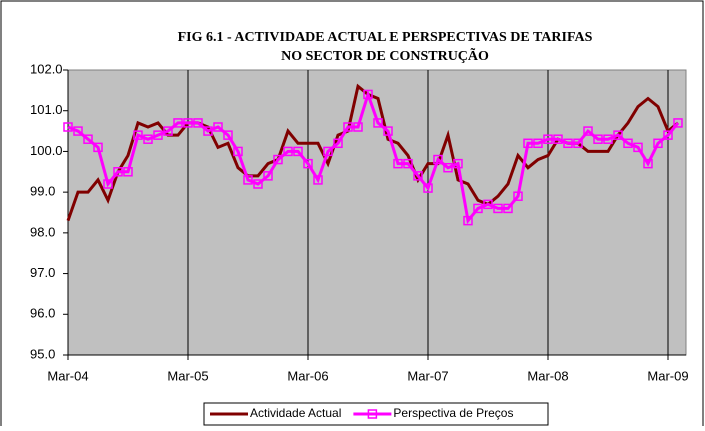 The image size is (705, 431). What do you see at coordinates (42, 231) in the screenshot?
I see `y-tick-label: 98.0` at bounding box center [42, 231].